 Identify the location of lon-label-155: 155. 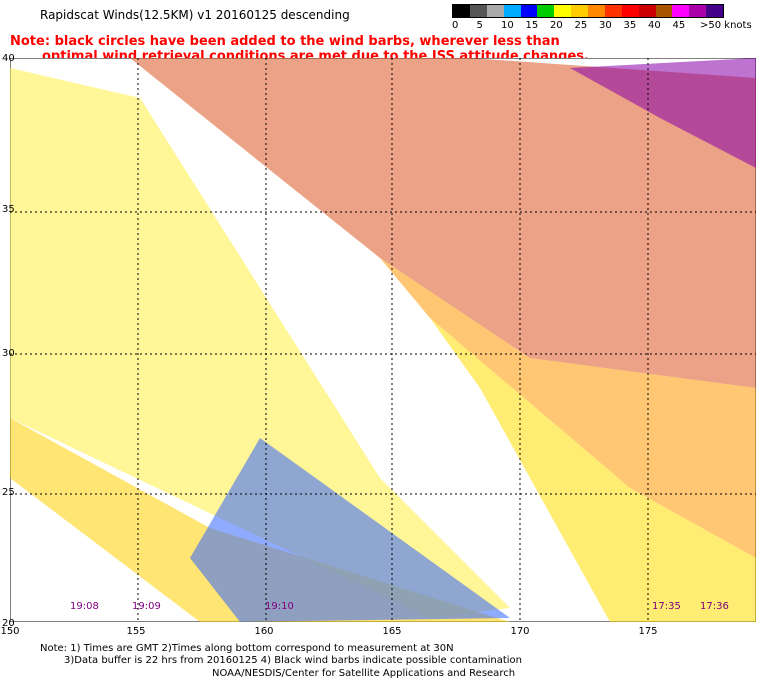
(136, 631).